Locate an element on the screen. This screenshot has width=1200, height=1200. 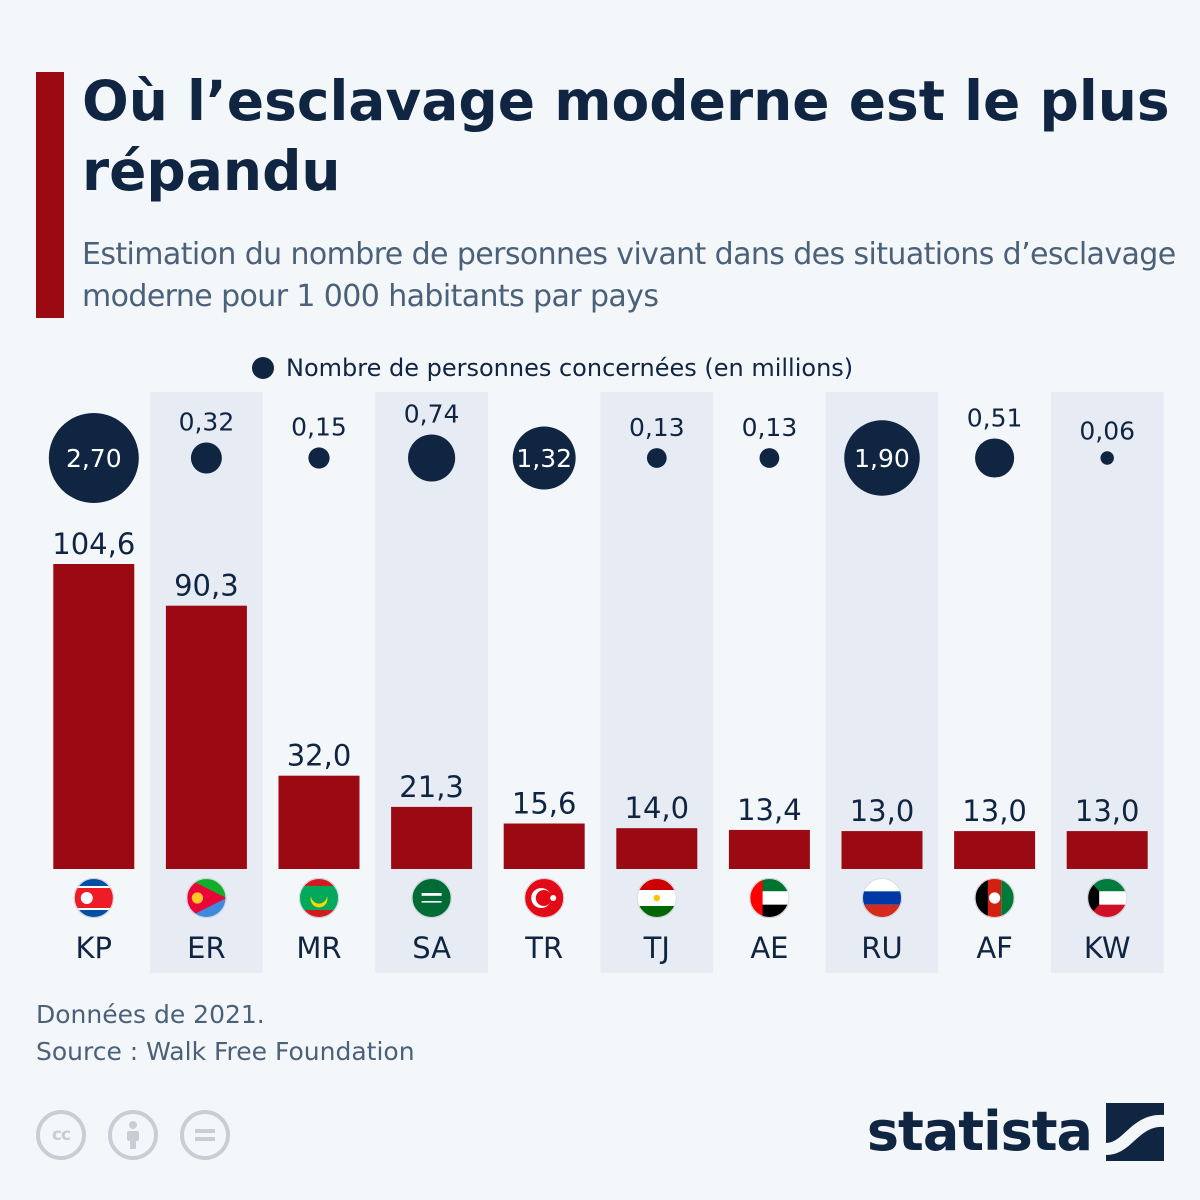
mauritania-flag-icon is located at coordinates (319, 898).